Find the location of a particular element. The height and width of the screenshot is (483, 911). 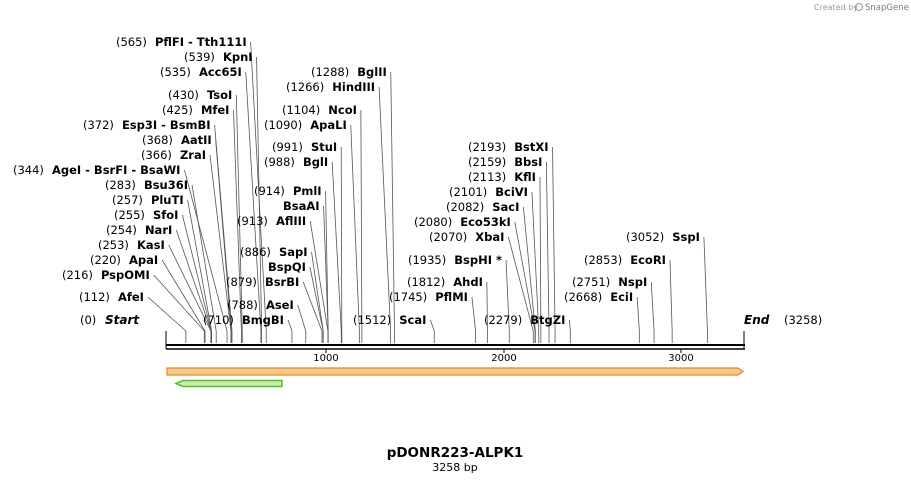

site-position: (991) is located at coordinates (287, 147).